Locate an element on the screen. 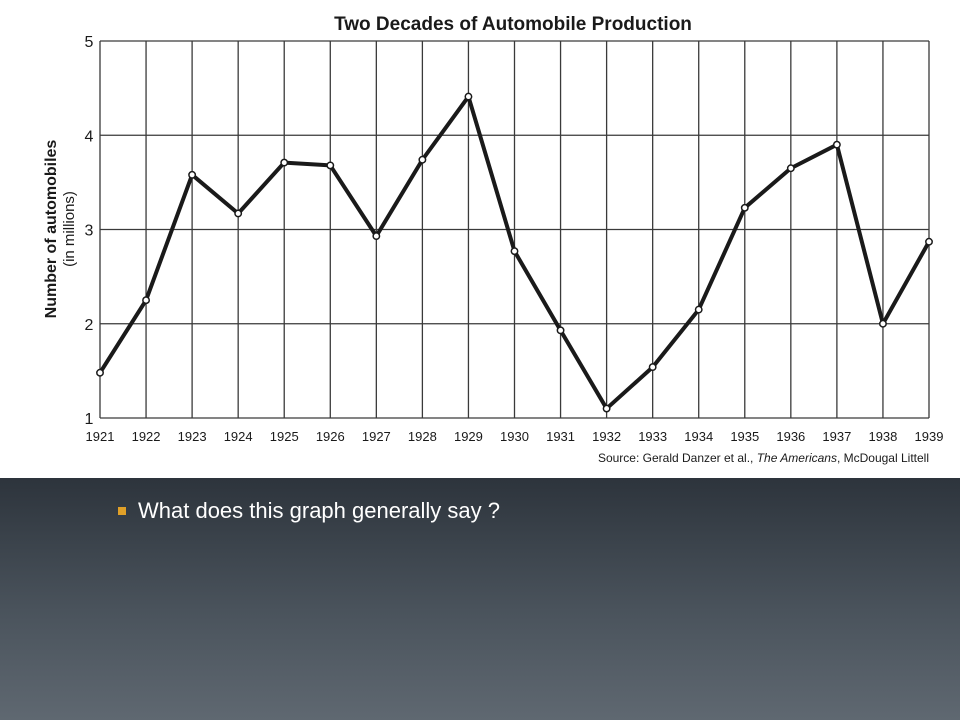 The height and width of the screenshot is (720, 960). x-tick-label: 1923 is located at coordinates (192, 436).